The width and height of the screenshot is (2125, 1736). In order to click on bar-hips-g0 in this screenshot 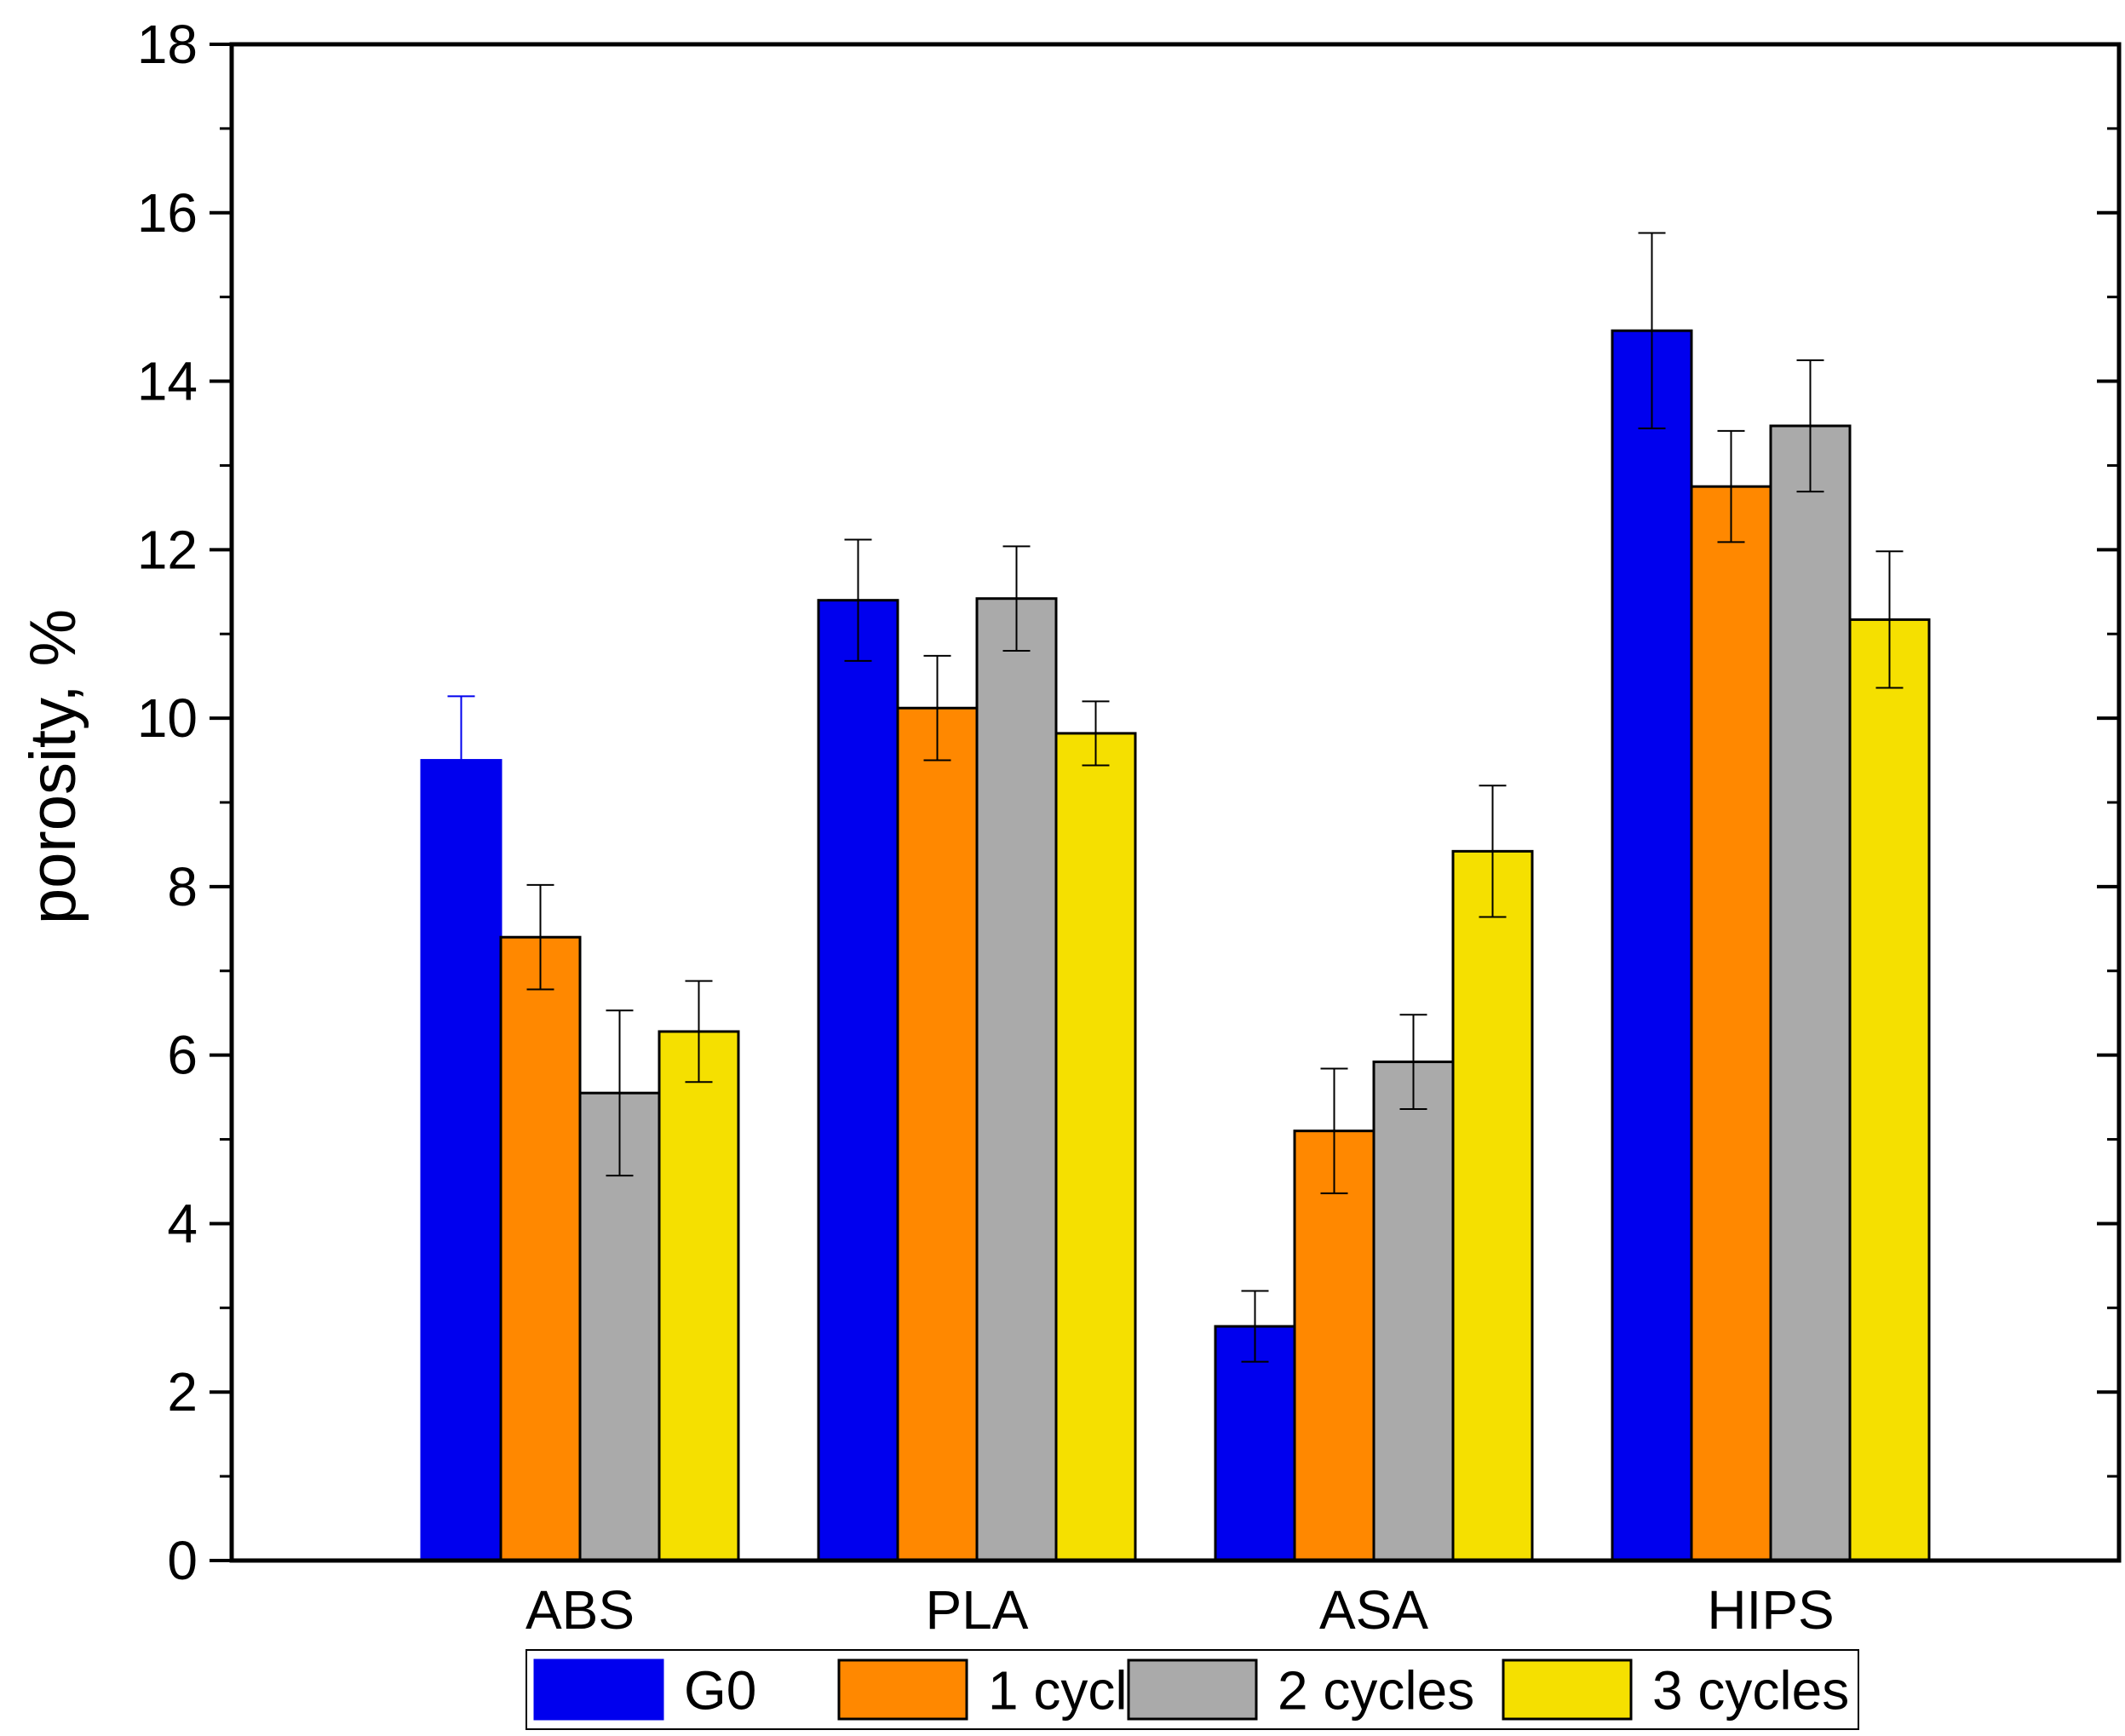, I will do `click(1652, 945)`.